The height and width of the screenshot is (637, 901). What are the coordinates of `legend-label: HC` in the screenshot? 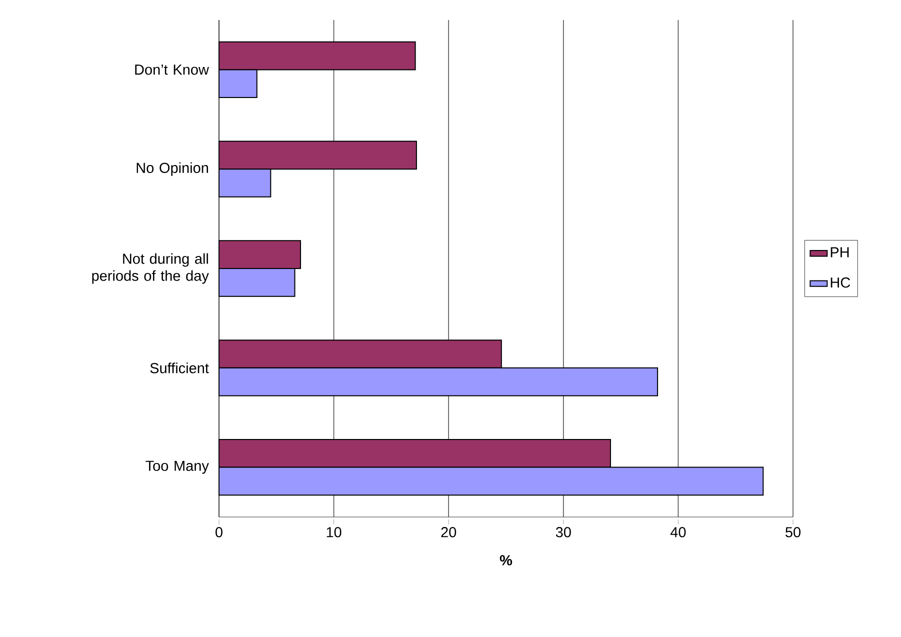 It's located at (840, 282).